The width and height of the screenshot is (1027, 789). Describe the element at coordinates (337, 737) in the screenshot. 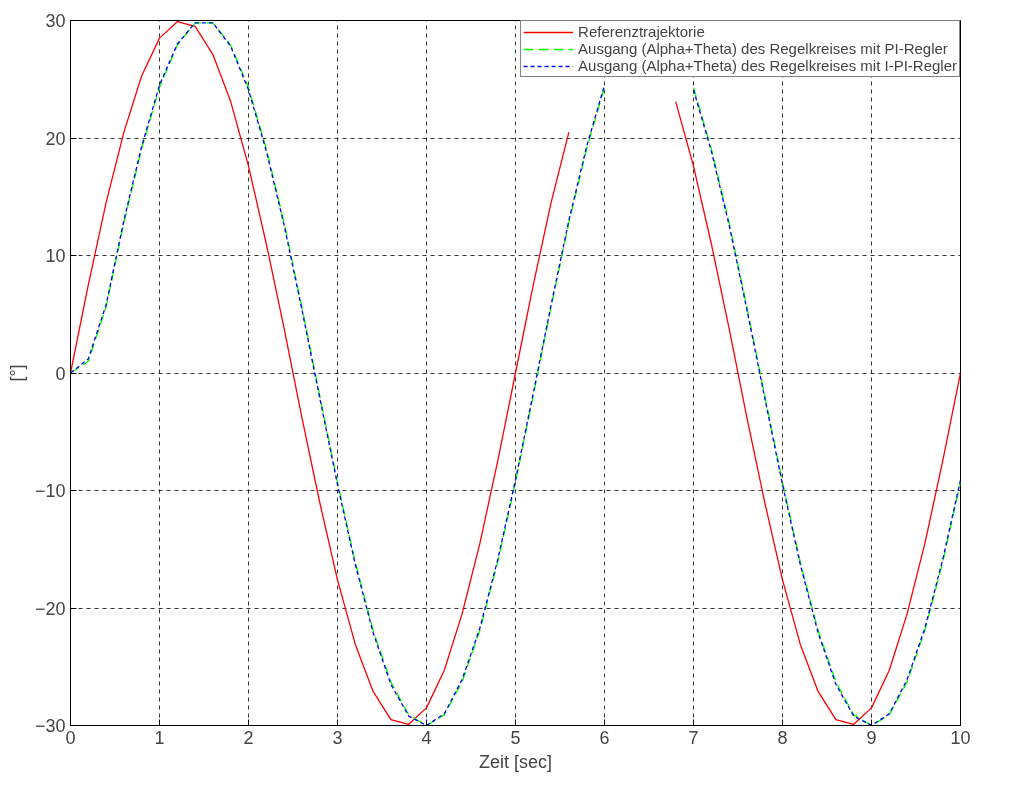

I see `x-tick-label: 3` at that location.